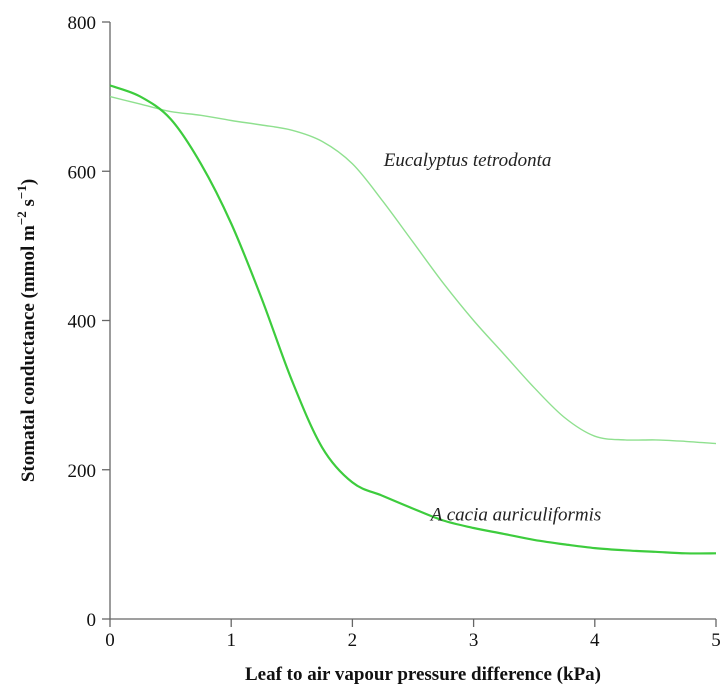 Image resolution: width=728 pixels, height=692 pixels. I want to click on x-tick-label: 4, so click(595, 640).